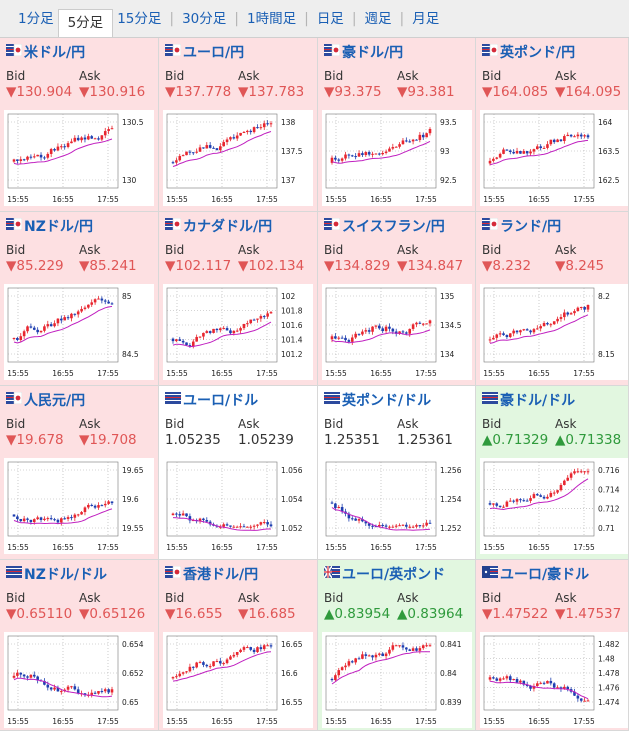 The height and width of the screenshot is (731, 629). I want to click on pair-title-link: ユーロ/円, so click(204, 52).